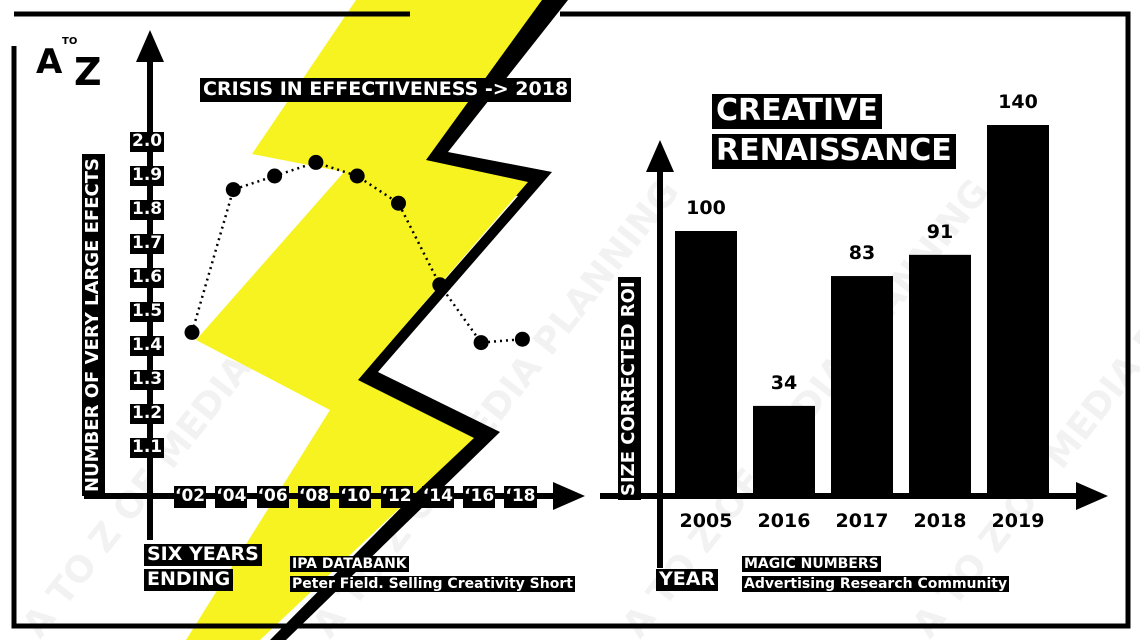  I want to click on x-tick-label: ‘02, so click(190, 497).